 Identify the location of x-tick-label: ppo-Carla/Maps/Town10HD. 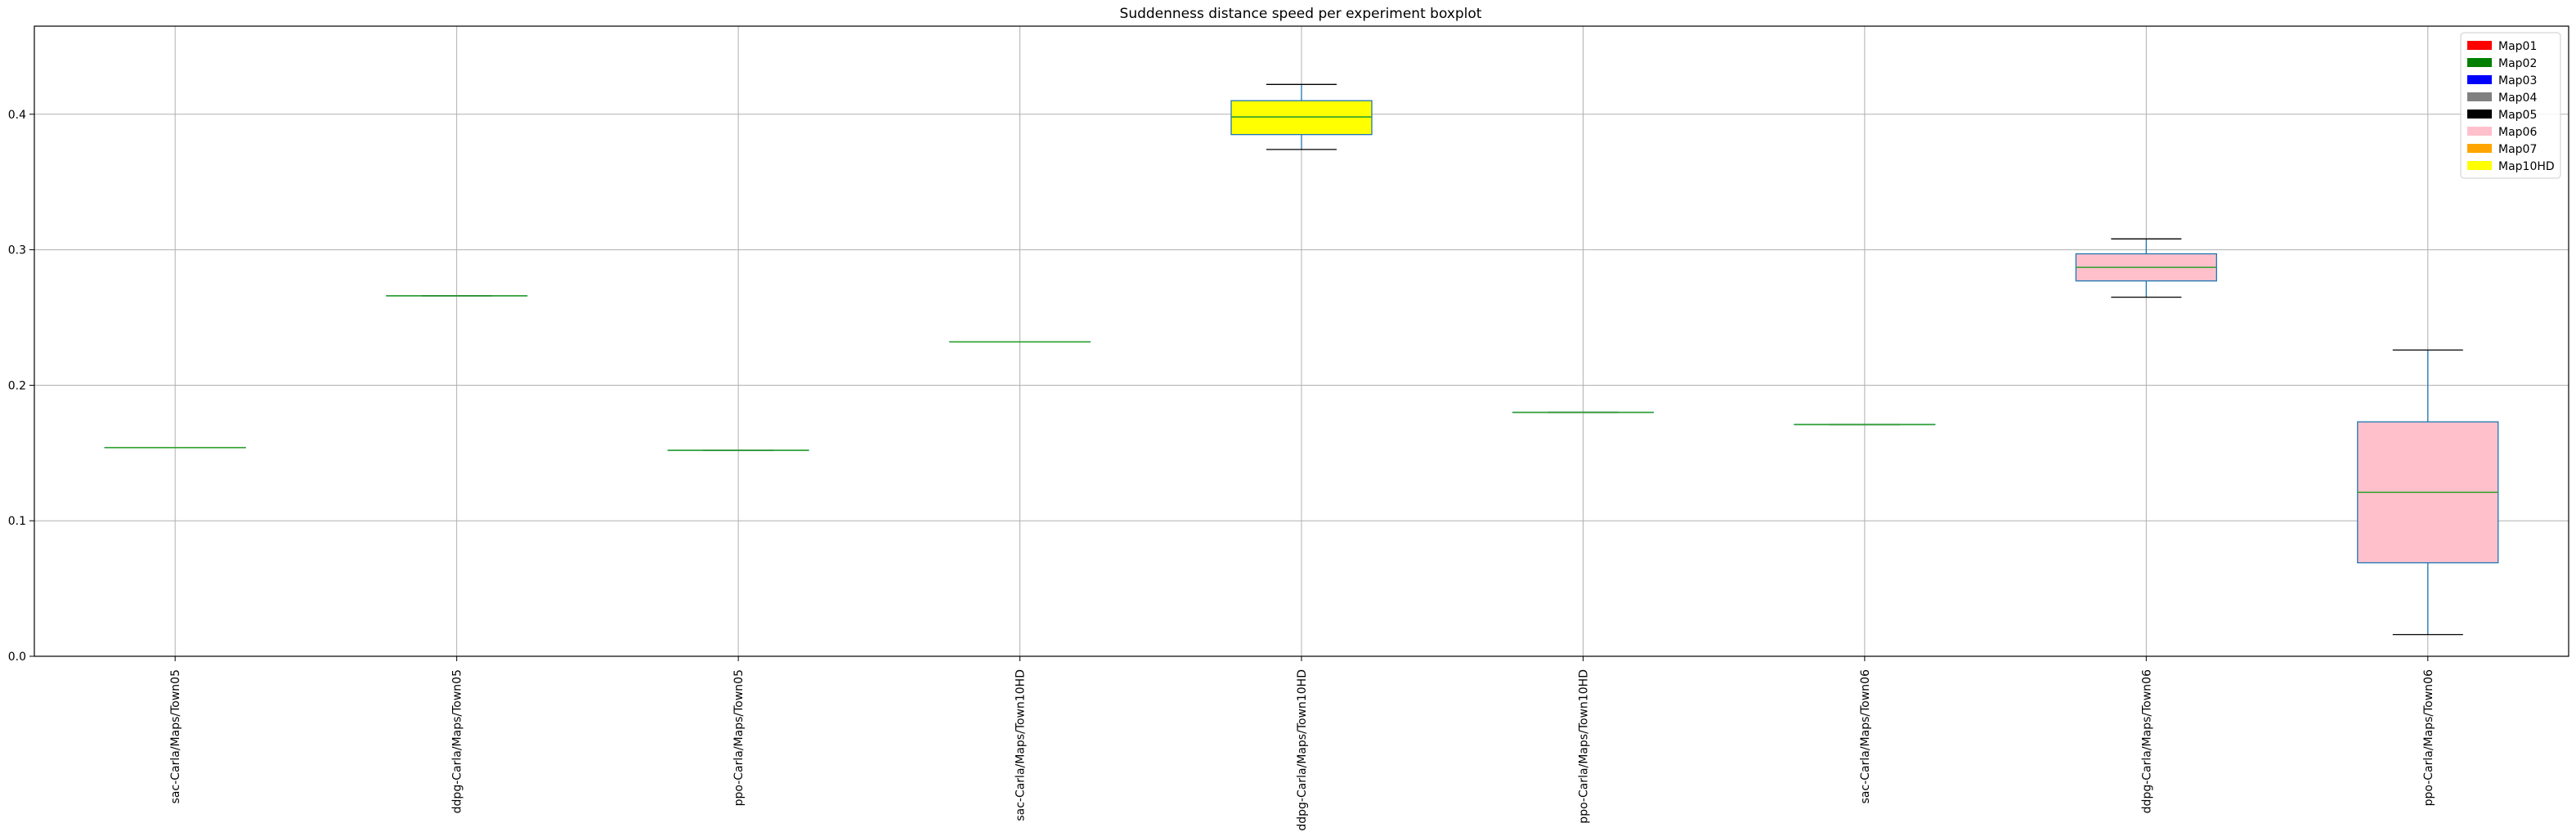
(1583, 746).